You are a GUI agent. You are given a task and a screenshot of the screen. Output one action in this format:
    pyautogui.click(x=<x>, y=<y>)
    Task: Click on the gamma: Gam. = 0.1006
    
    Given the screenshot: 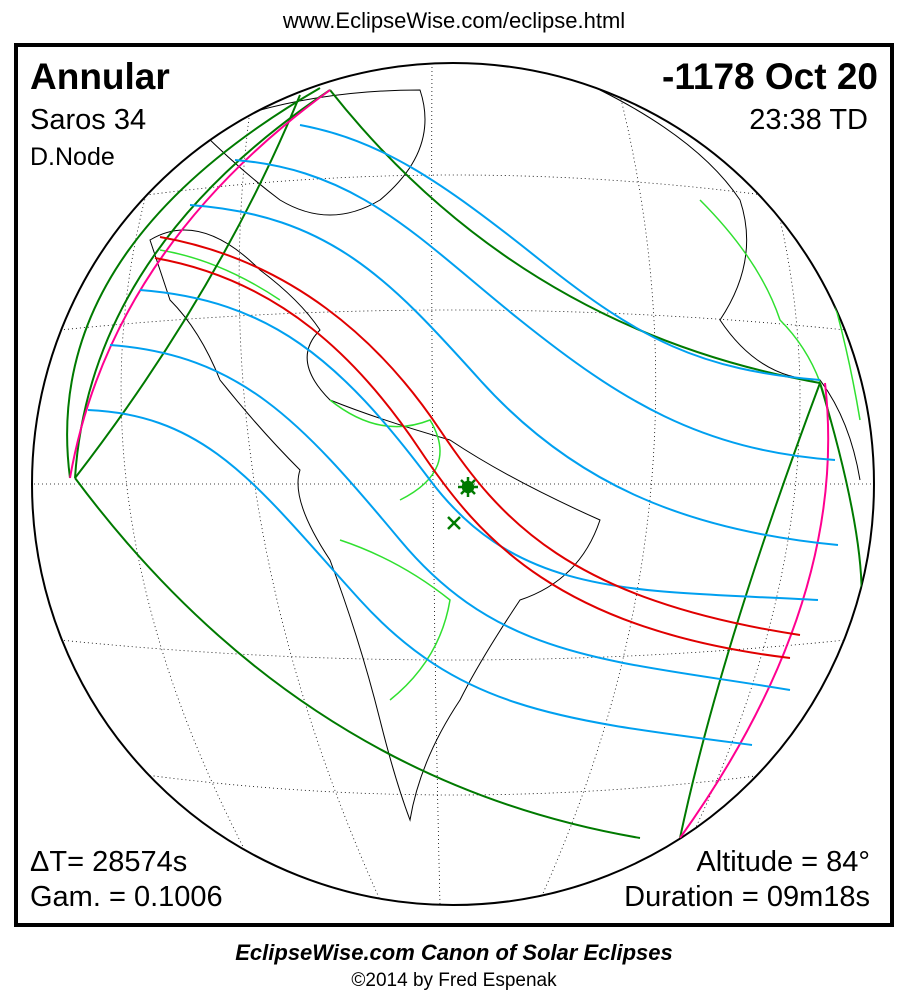 What is the action you would take?
    pyautogui.click(x=126, y=897)
    